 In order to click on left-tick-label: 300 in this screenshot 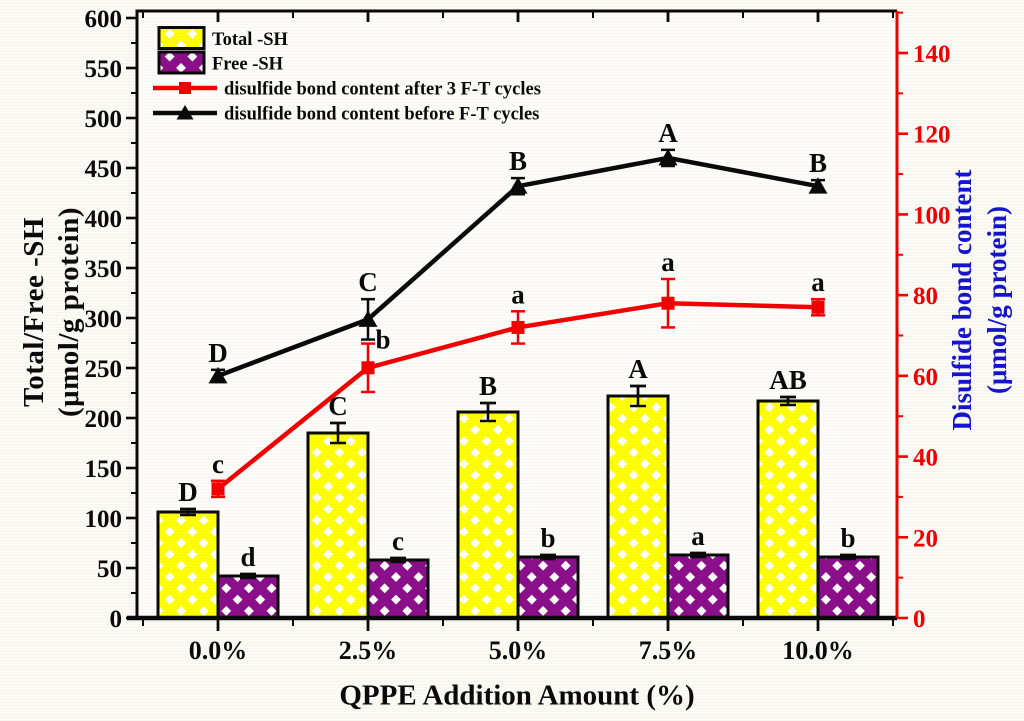, I will do `click(104, 319)`.